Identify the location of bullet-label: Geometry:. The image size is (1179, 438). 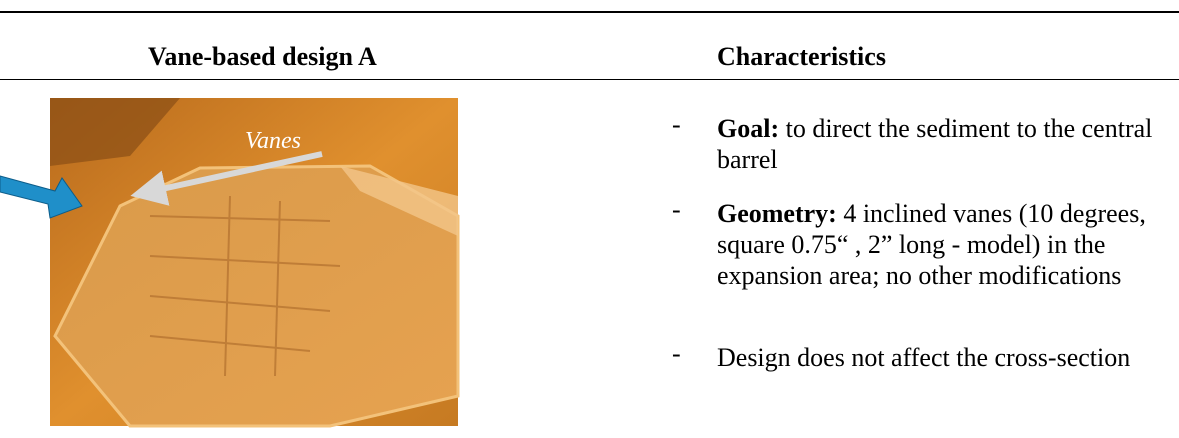
(777, 213).